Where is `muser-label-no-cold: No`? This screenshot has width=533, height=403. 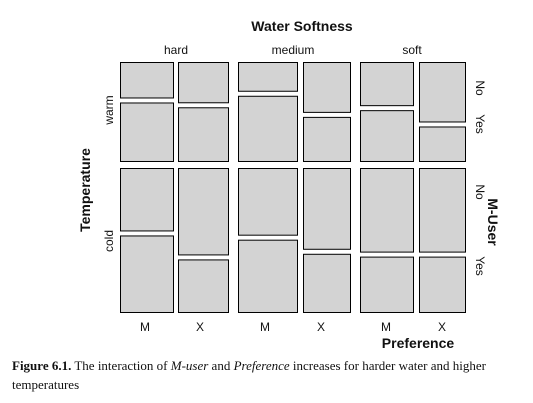
muser-label-no-cold: No is located at coordinates (480, 192).